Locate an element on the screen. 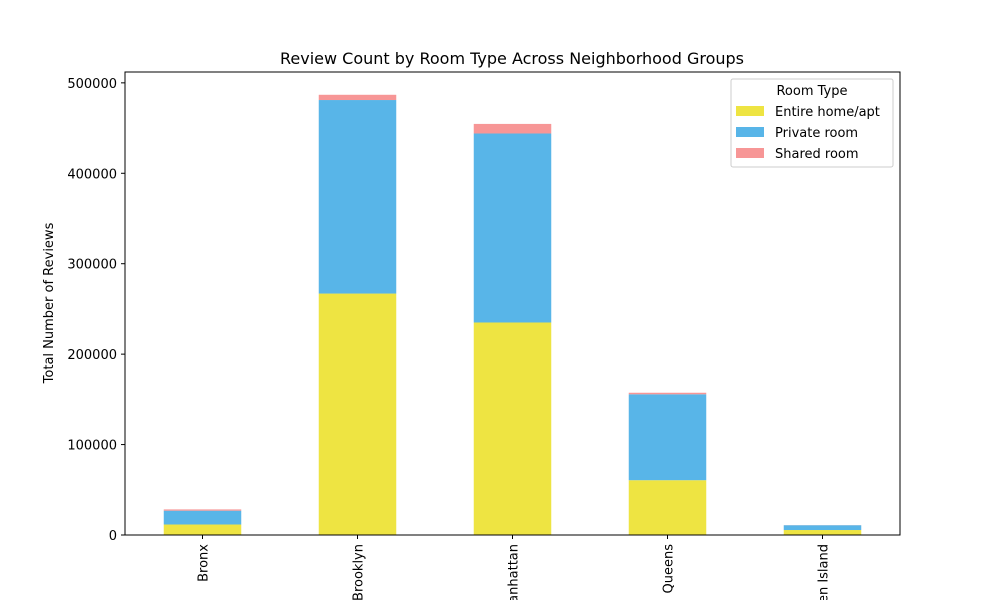 The height and width of the screenshot is (600, 1000). legend-title: Room Type is located at coordinates (811, 91).